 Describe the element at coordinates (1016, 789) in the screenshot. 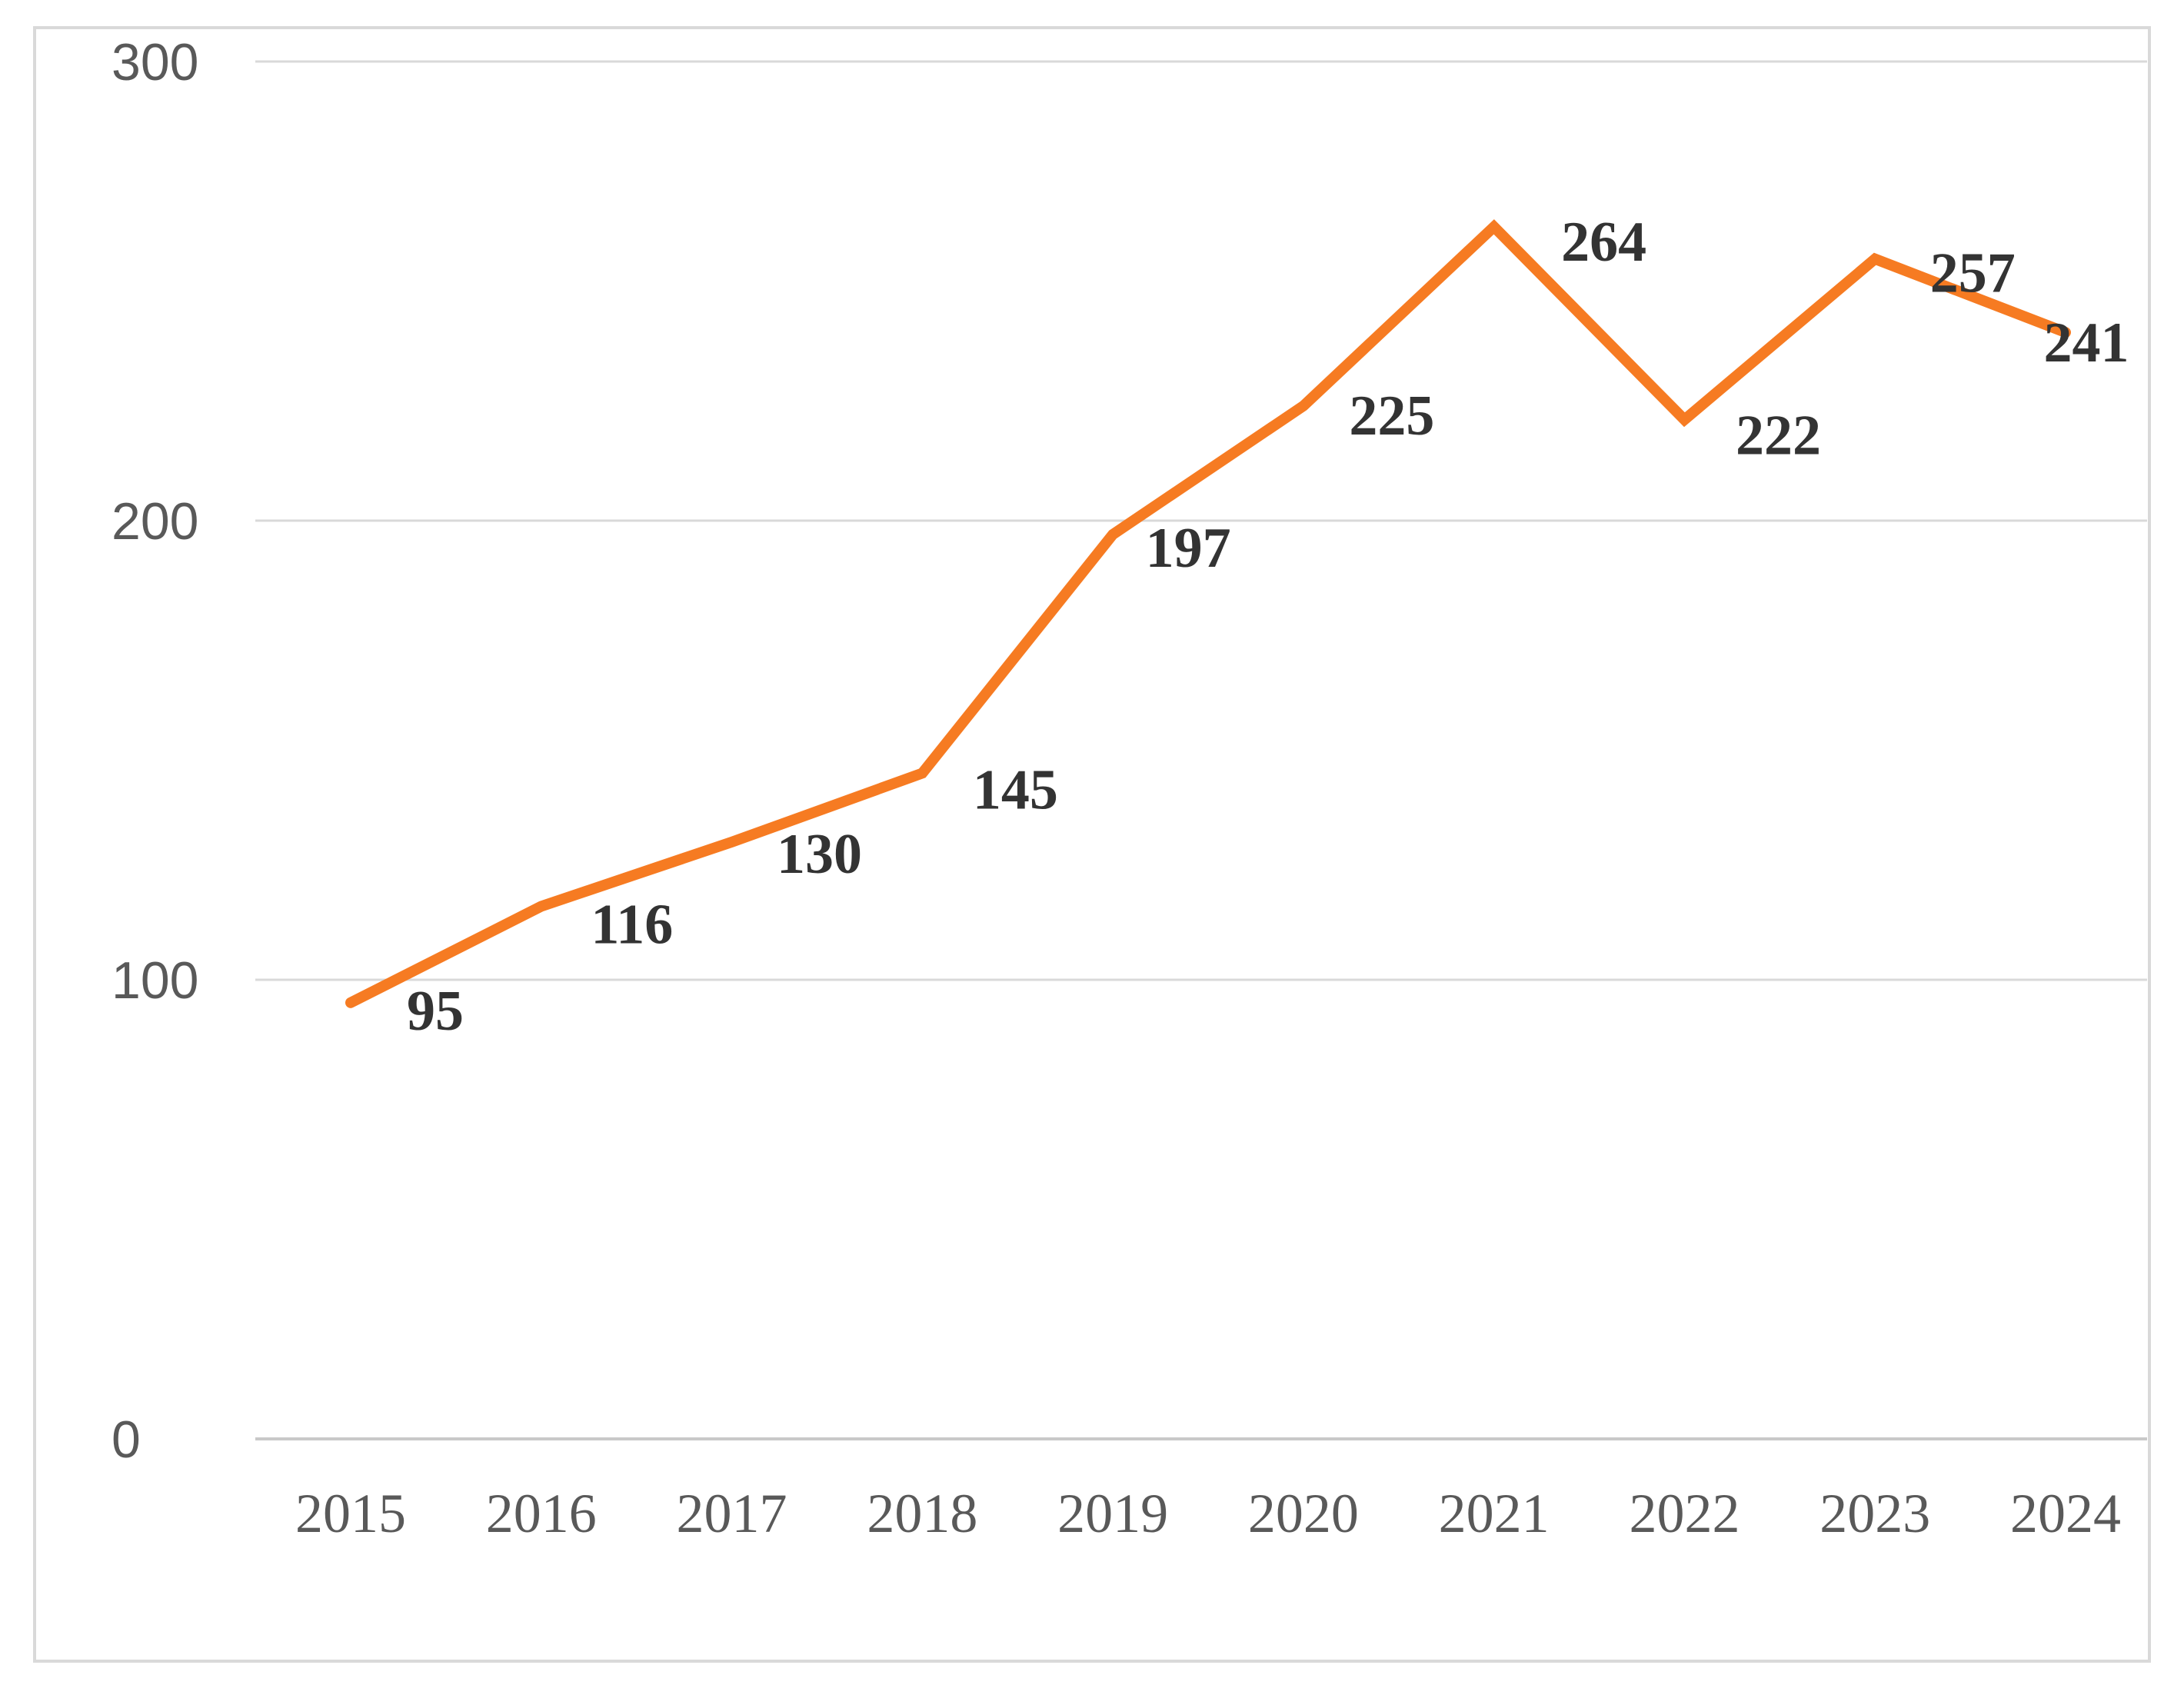

I see `data-label: 145` at that location.